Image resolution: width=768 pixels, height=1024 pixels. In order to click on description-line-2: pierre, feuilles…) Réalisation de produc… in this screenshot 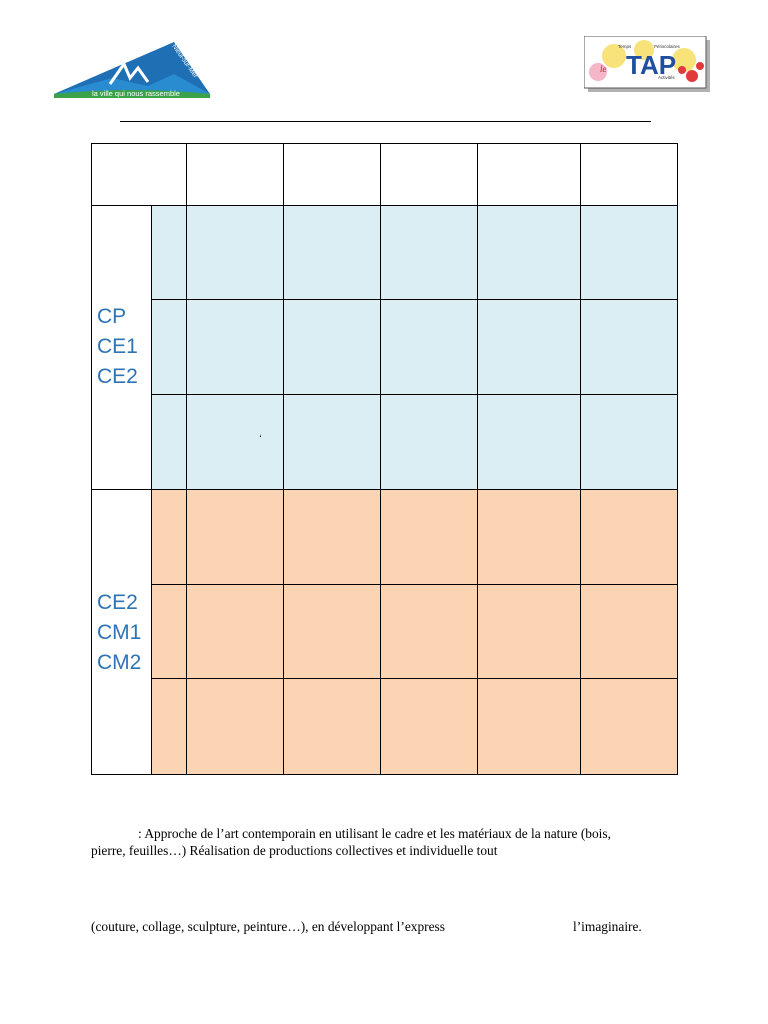, I will do `click(294, 850)`.